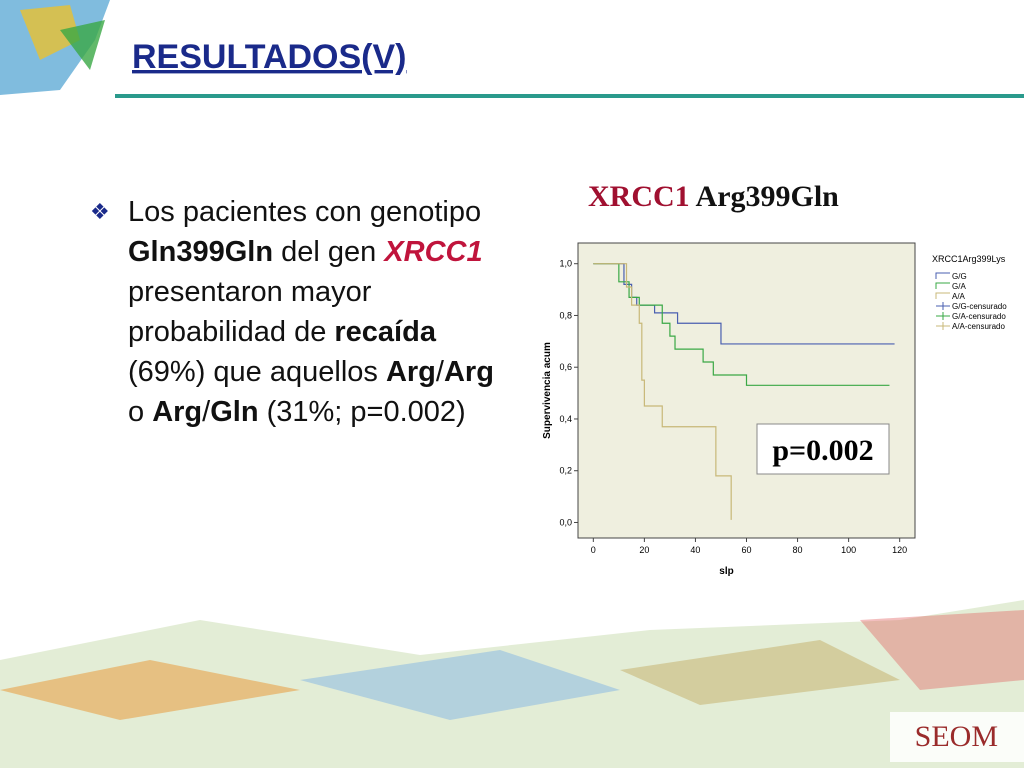 The width and height of the screenshot is (1024, 768). What do you see at coordinates (329, 252) in the screenshot?
I see `bullet-segment: del gen` at bounding box center [329, 252].